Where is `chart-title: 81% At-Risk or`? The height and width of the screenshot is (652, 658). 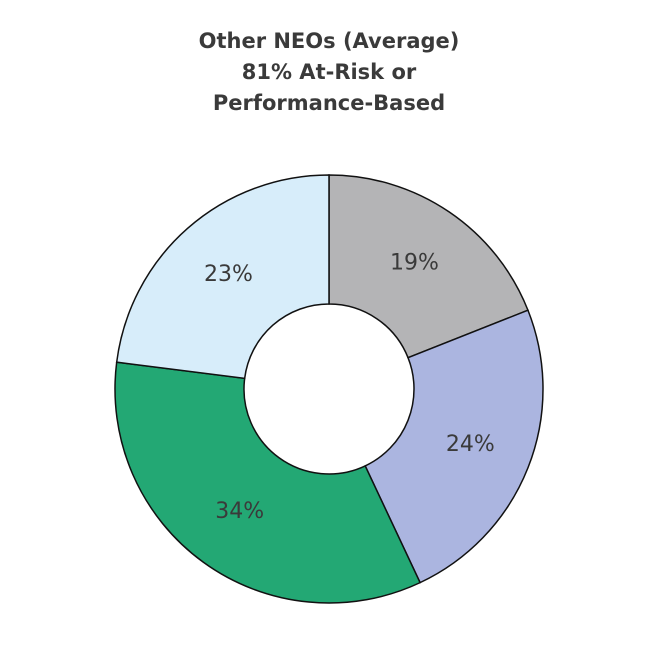
chart-title: 81% At-Risk or is located at coordinates (329, 72).